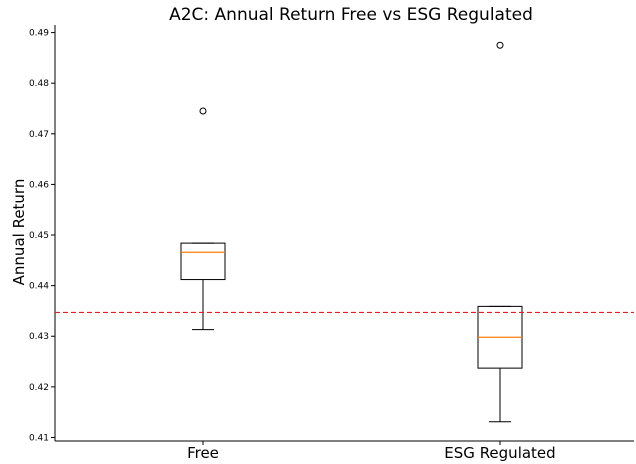  What do you see at coordinates (39, 287) in the screenshot?
I see `y-tick-label: 0.44` at bounding box center [39, 287].